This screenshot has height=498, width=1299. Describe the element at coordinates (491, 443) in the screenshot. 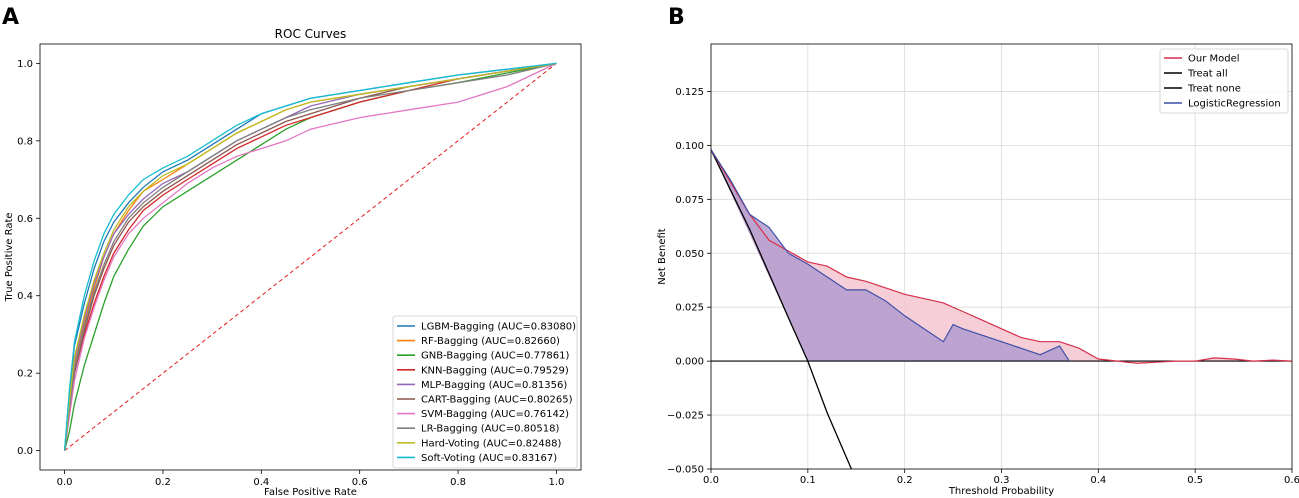

I see `legend-entry: Hard-Voting (AUC=0.82488)` at that location.